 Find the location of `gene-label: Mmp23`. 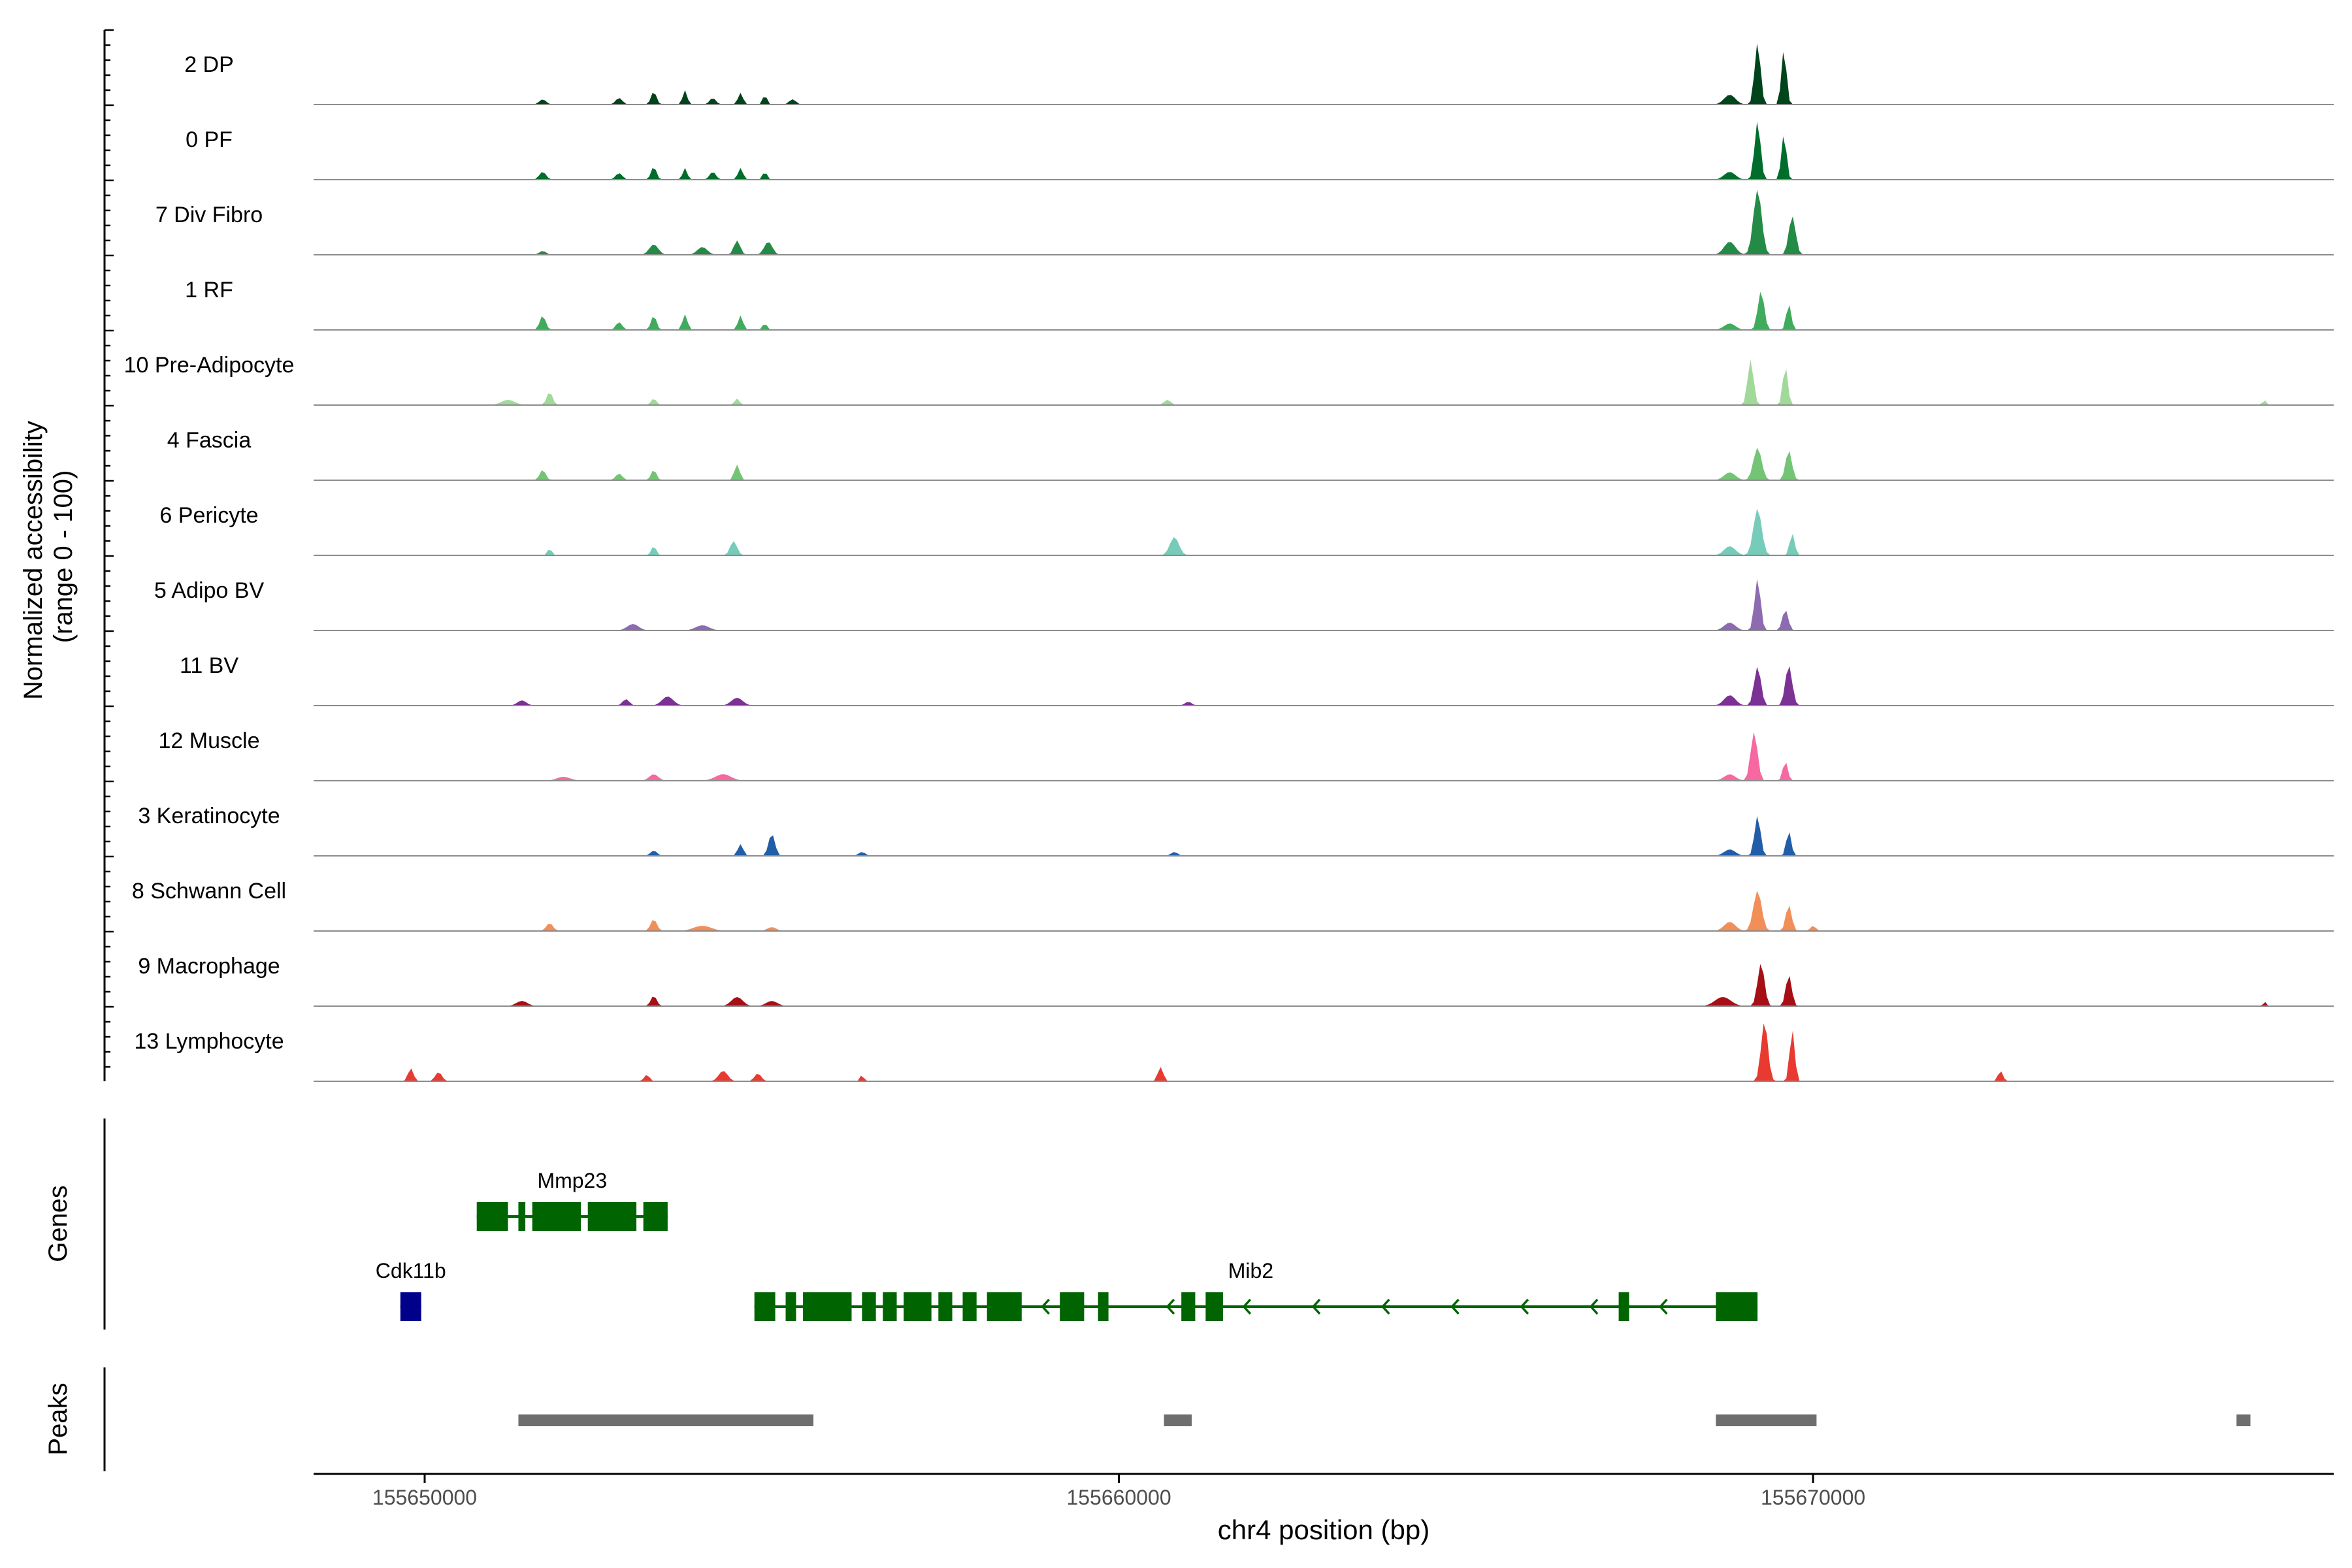

gene-label: Mmp23 is located at coordinates (572, 1180).